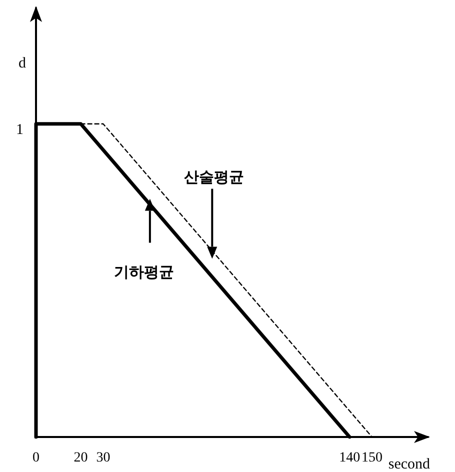 This screenshot has width=455, height=472. I want to click on series-label: 산술평균, so click(214, 177).